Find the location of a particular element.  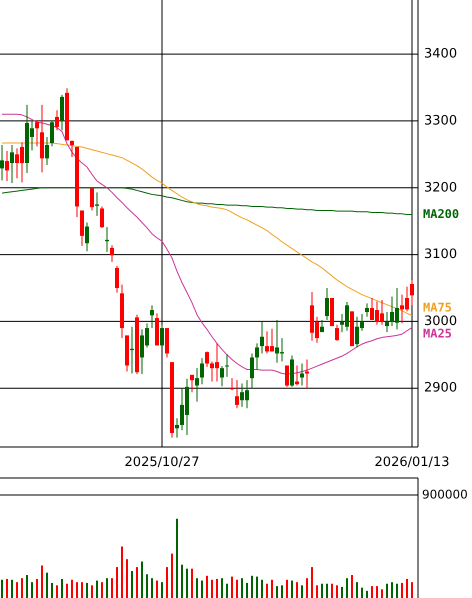

line-series is located at coordinates (207, 201).